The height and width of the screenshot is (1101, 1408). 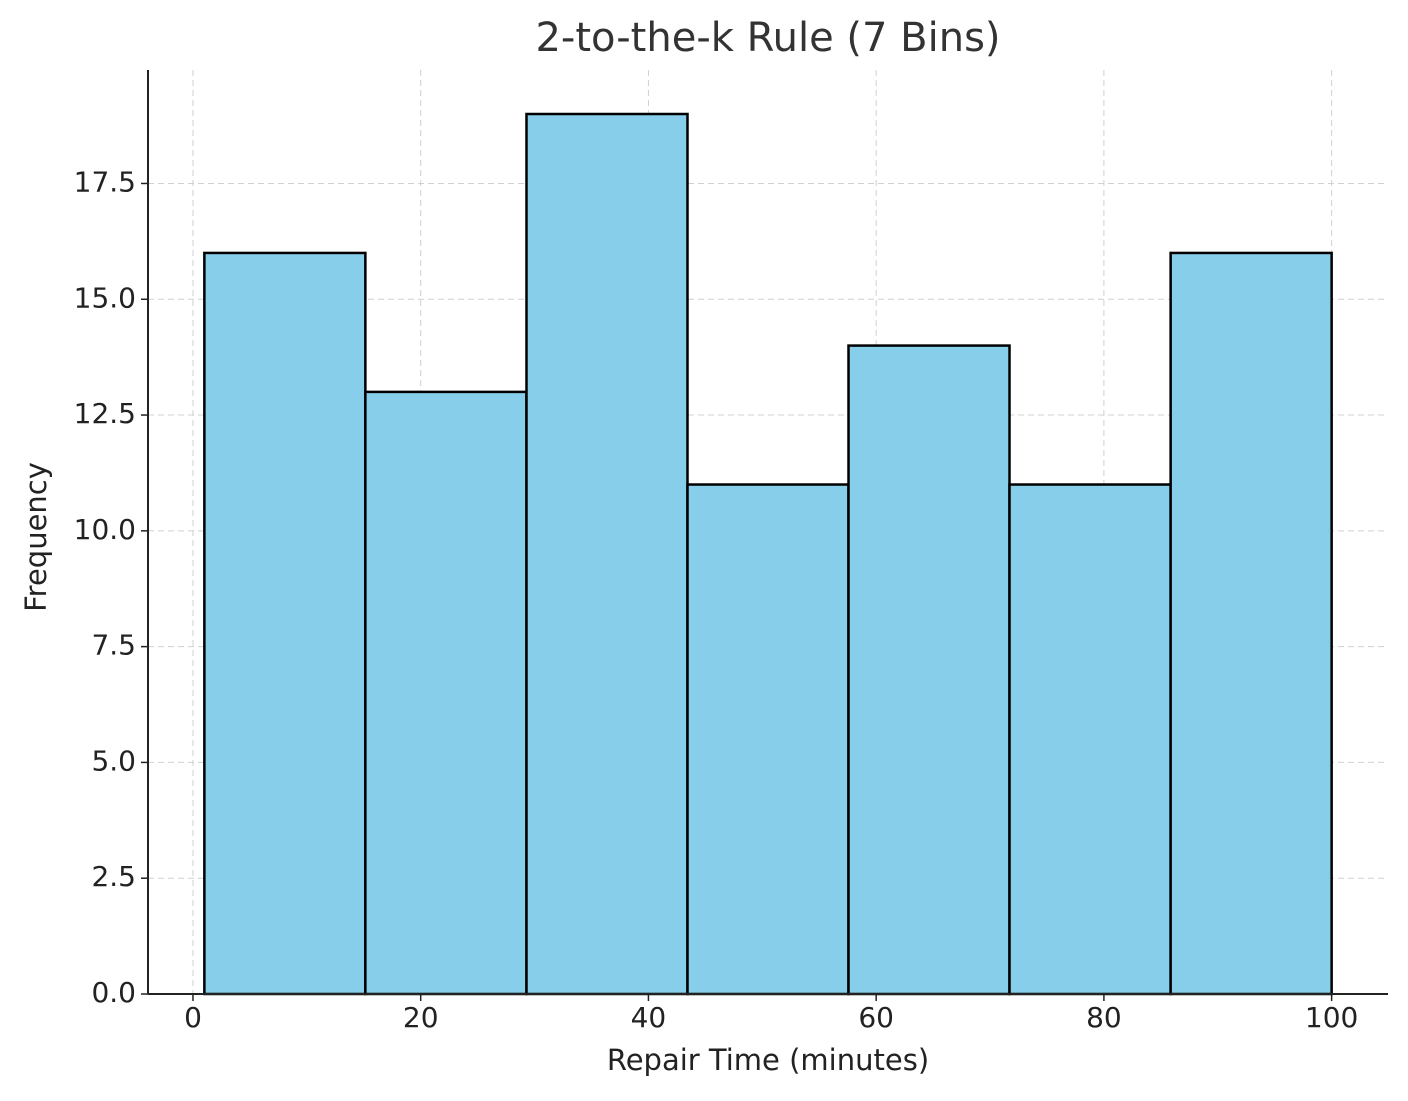 What do you see at coordinates (768, 1060) in the screenshot?
I see `x-axis-label: Repair Time (minutes)` at bounding box center [768, 1060].